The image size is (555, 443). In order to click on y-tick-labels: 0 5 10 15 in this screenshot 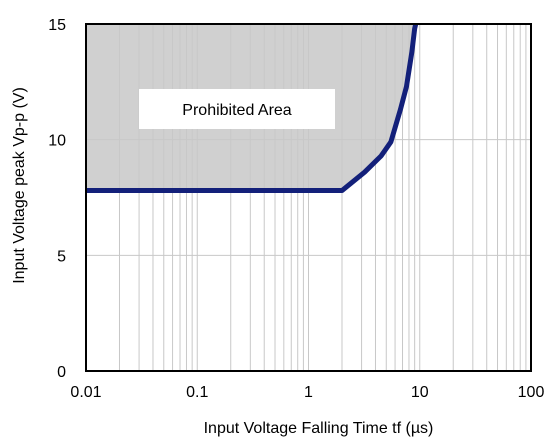, I will do `click(57, 199)`.